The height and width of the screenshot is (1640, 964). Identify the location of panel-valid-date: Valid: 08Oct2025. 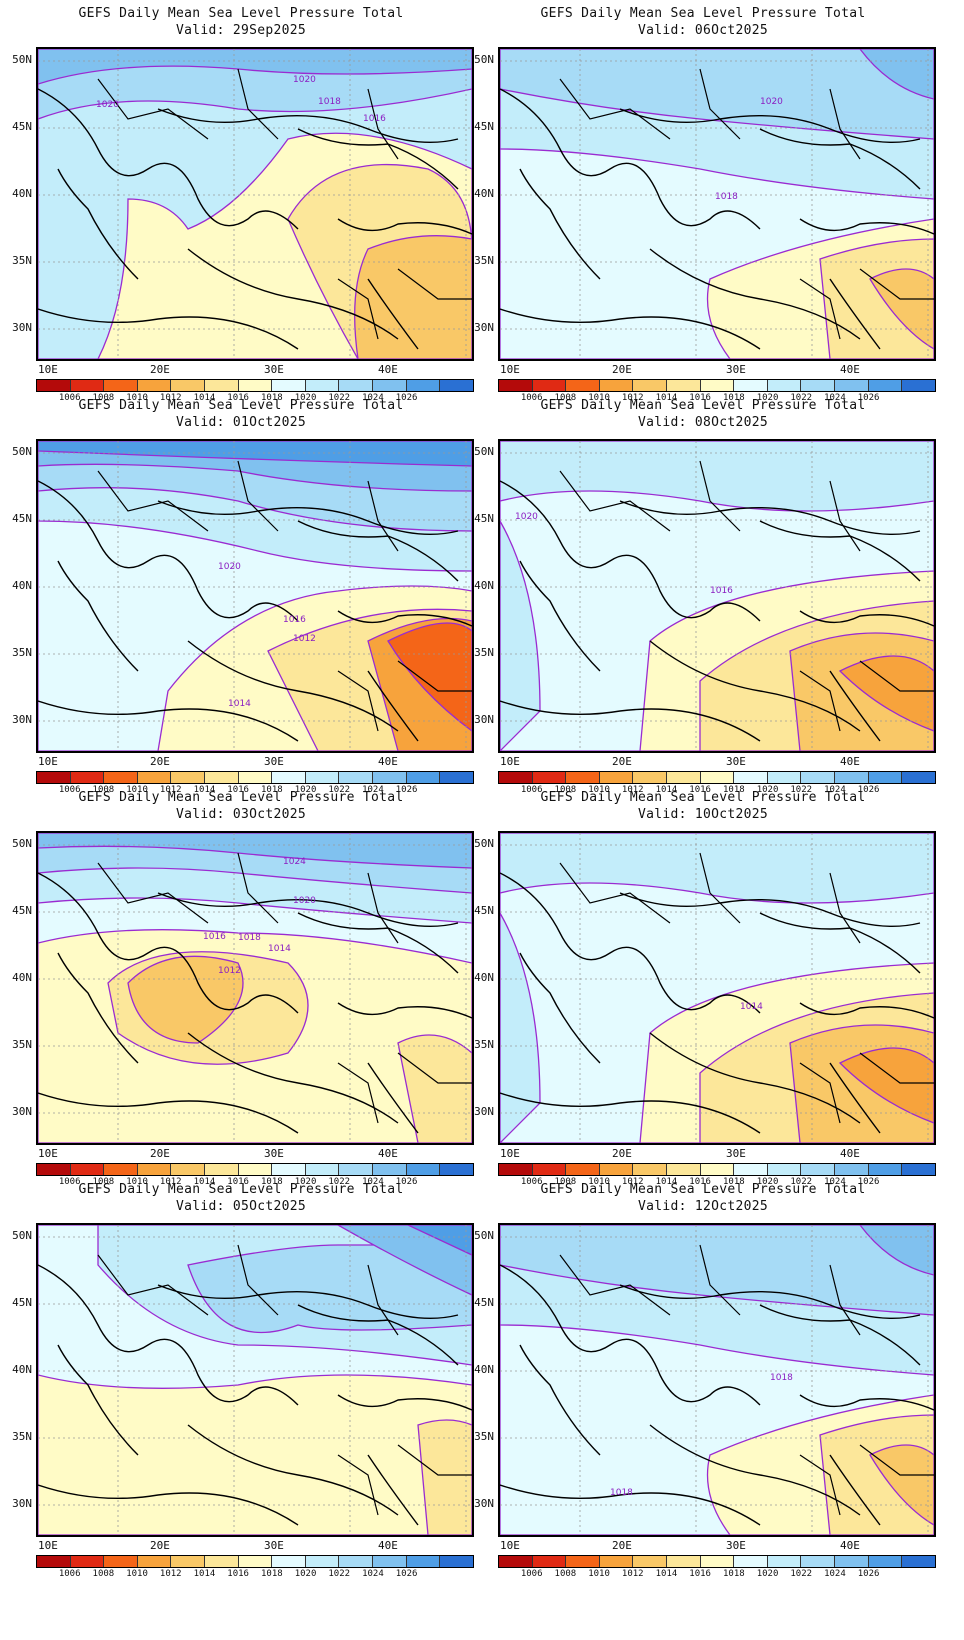
(703, 422).